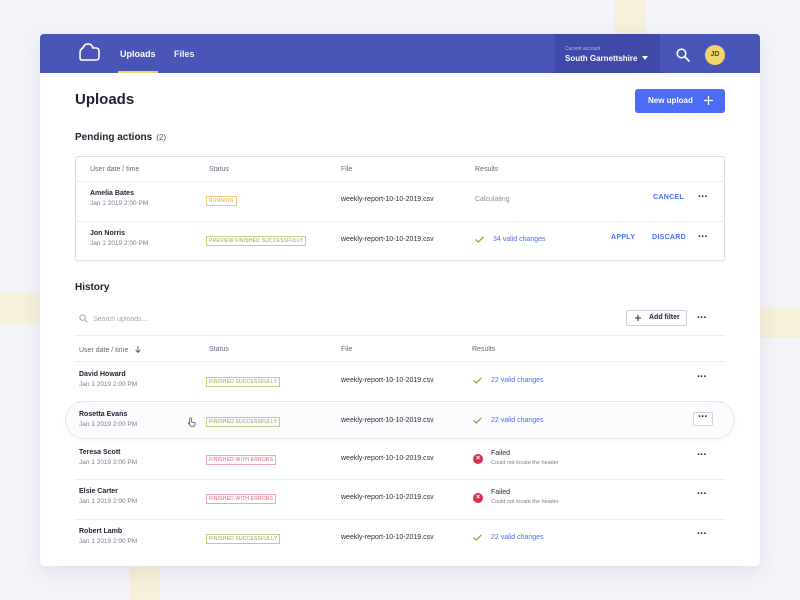 This screenshot has height=600, width=800. I want to click on chevron-down-icon, so click(645, 58).